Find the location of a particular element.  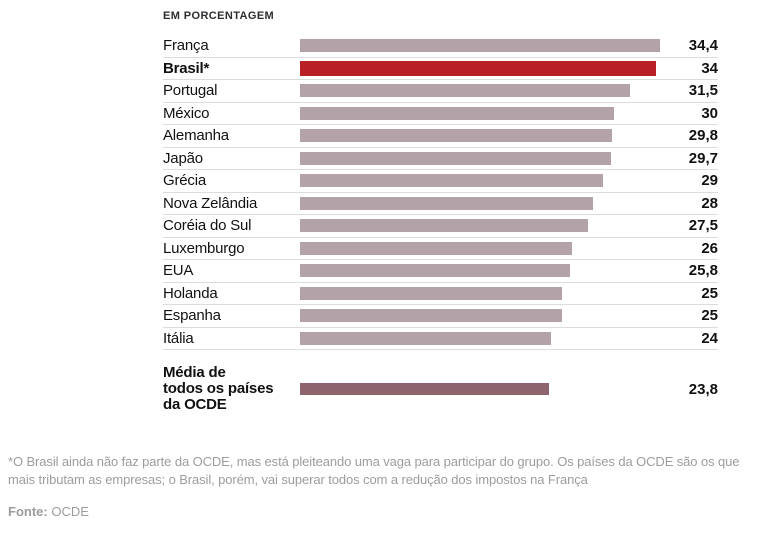

source-line: Fonte: OCDE is located at coordinates (378, 511).